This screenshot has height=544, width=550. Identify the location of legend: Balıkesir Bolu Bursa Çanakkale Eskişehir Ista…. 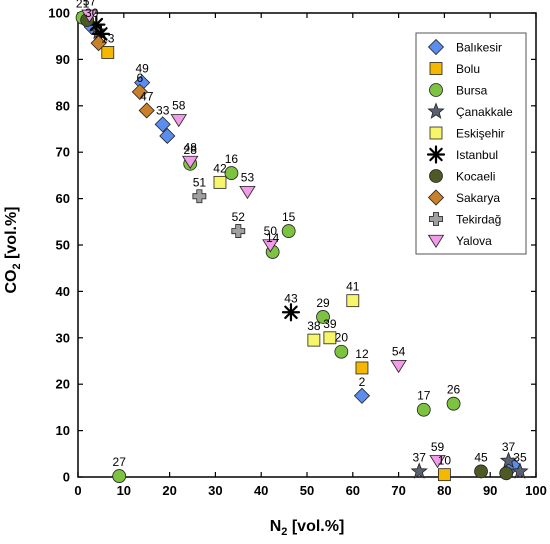
(471, 143).